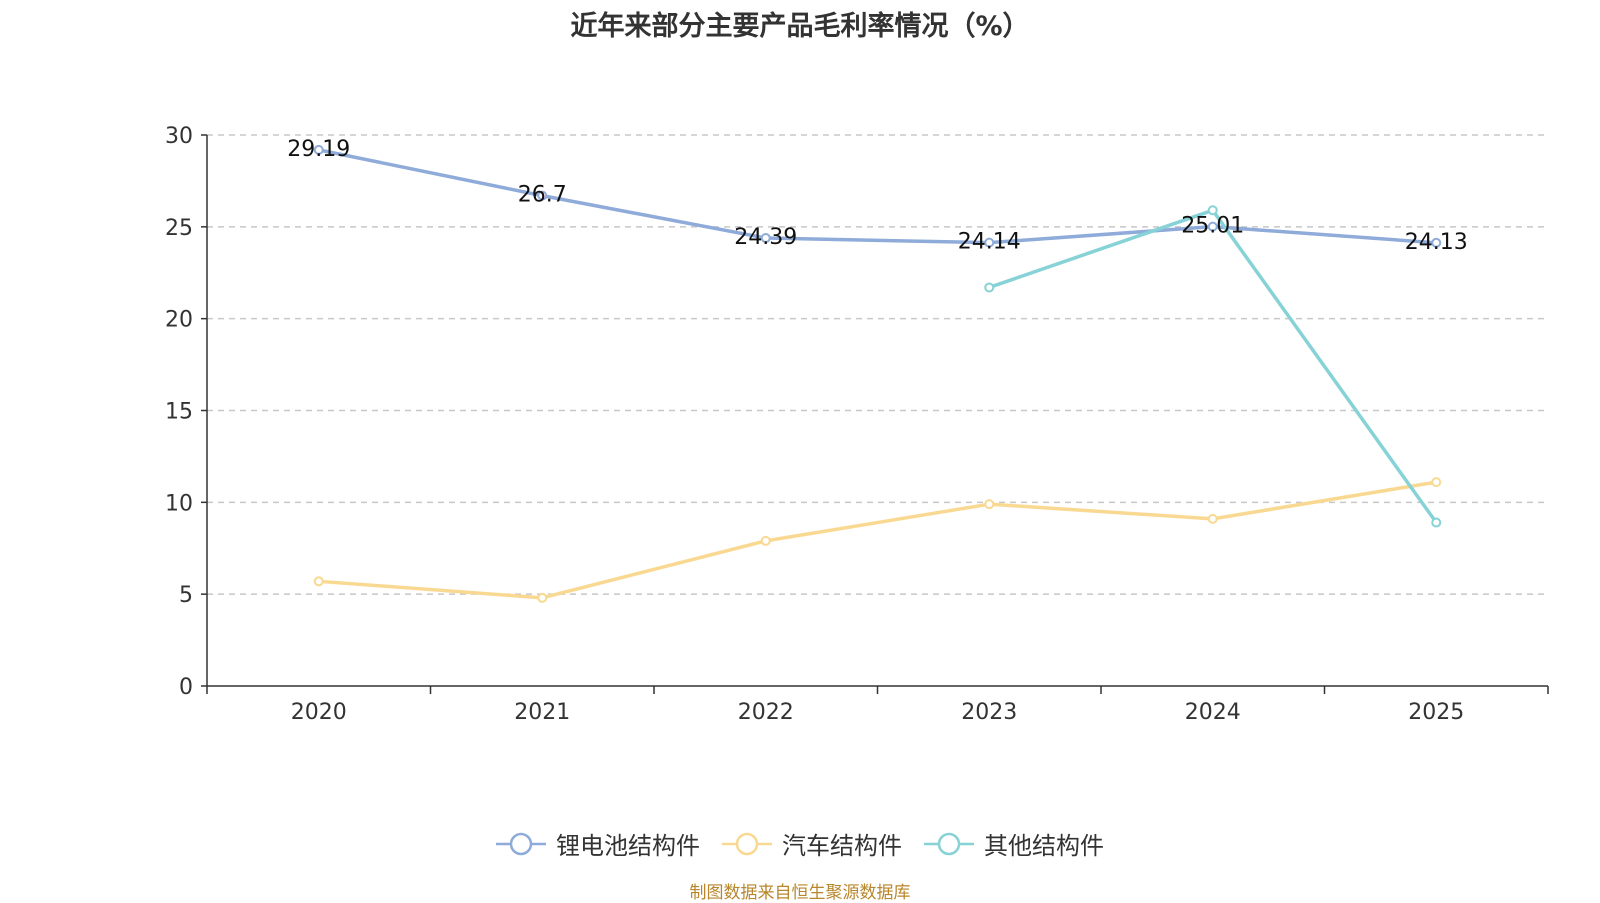  I want to click on chart-title: 近年来部分主要产品毛利率情况（%）, so click(800, 26).